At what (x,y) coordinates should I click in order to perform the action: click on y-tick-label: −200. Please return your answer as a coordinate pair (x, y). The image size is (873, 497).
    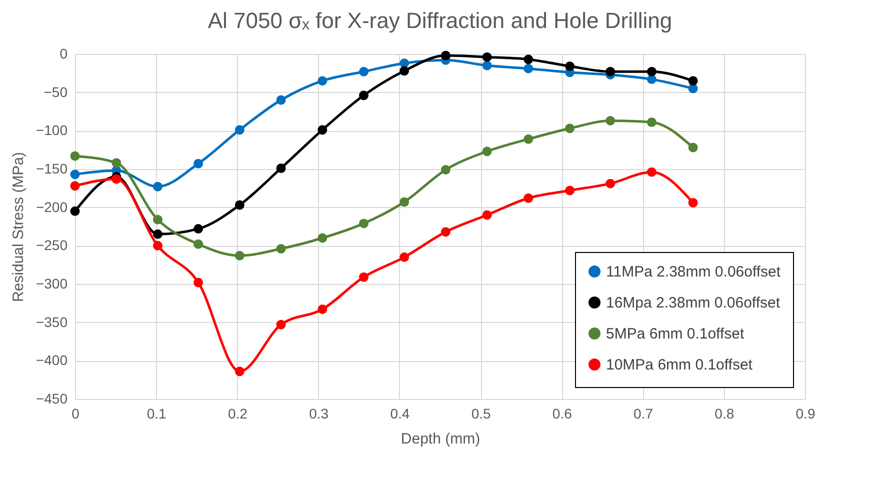
    Looking at the image, I should click on (52, 206).